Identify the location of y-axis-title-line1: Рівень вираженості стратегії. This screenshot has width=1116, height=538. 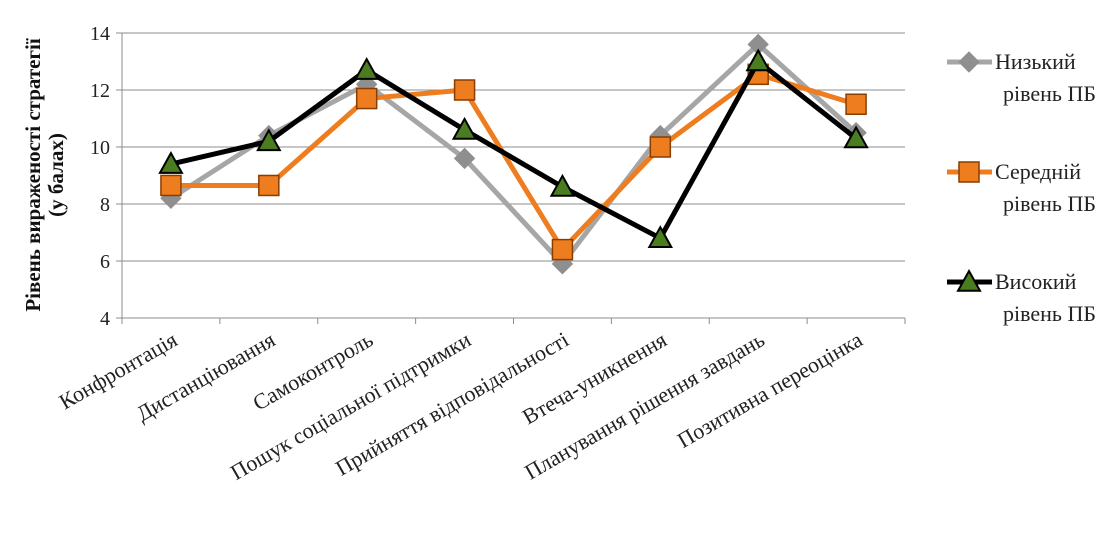
(33, 175).